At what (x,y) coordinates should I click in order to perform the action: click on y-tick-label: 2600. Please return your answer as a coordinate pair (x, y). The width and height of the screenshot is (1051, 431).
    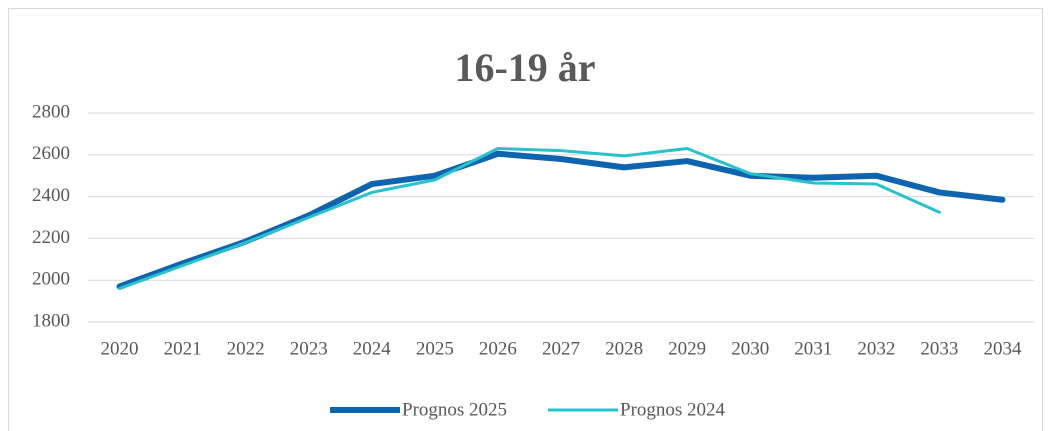
    Looking at the image, I should click on (51, 153).